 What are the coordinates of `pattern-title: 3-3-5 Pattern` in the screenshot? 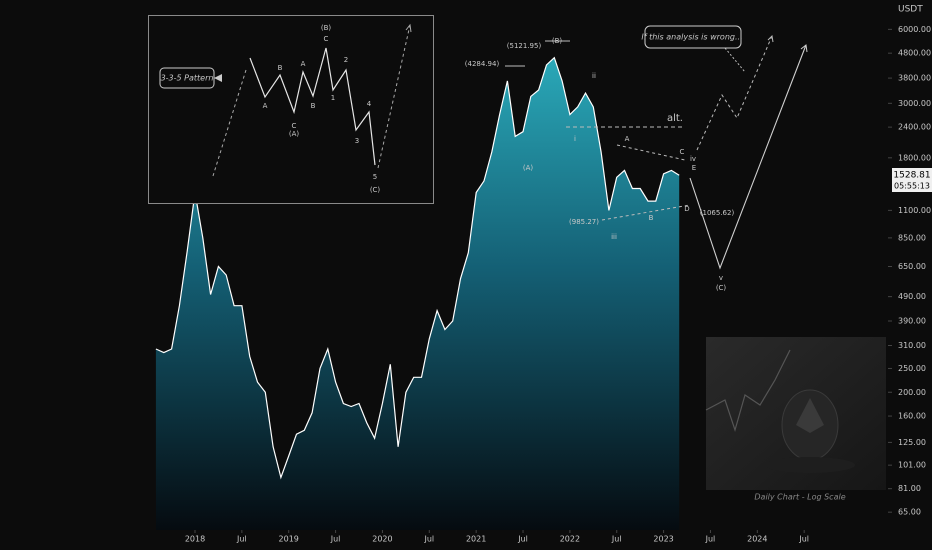 It's located at (187, 78).